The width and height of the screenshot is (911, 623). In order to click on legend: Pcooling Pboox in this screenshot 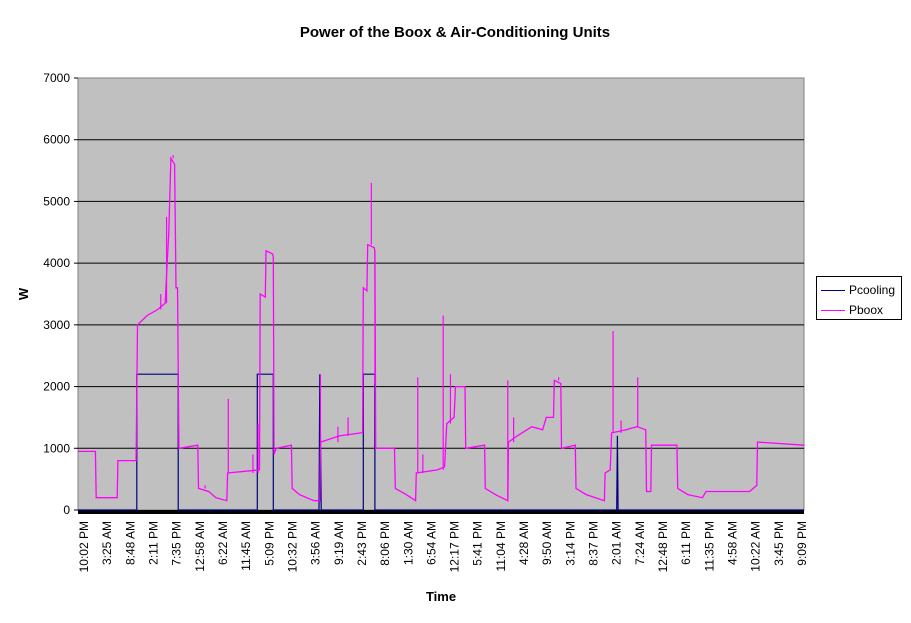, I will do `click(859, 298)`.